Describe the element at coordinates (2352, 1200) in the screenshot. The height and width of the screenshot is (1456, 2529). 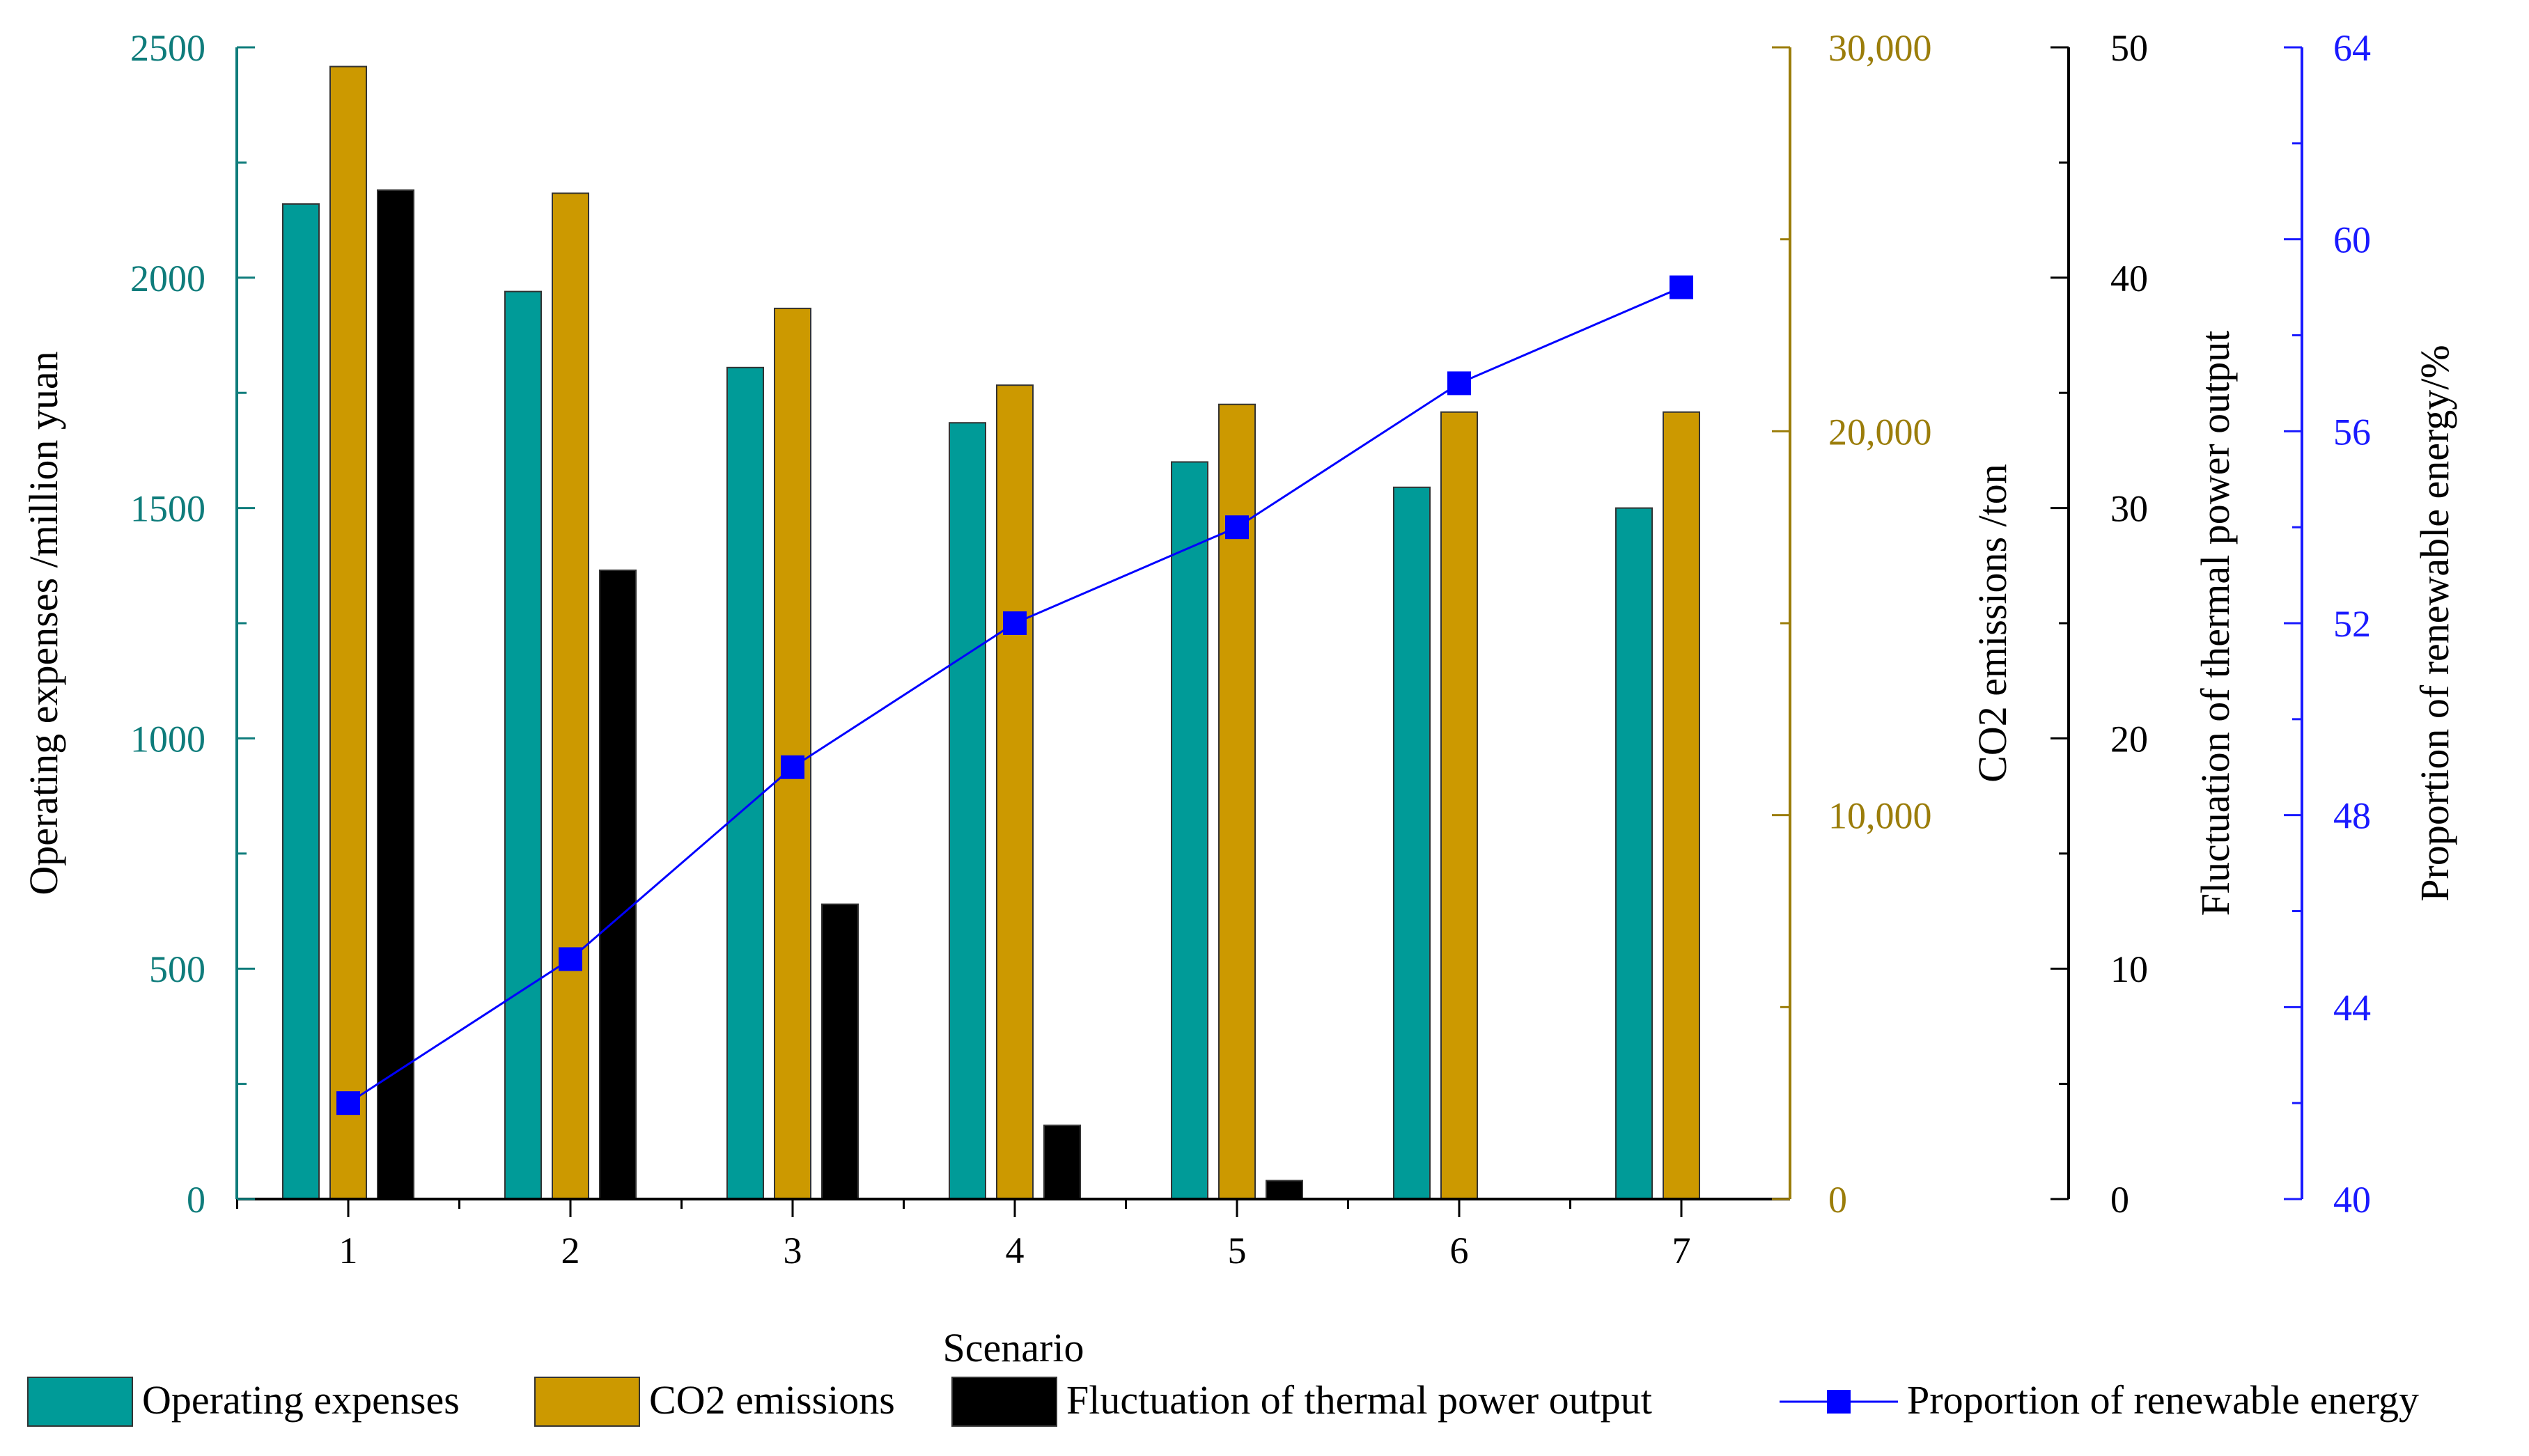
I see `y4-tick-label: 40` at that location.